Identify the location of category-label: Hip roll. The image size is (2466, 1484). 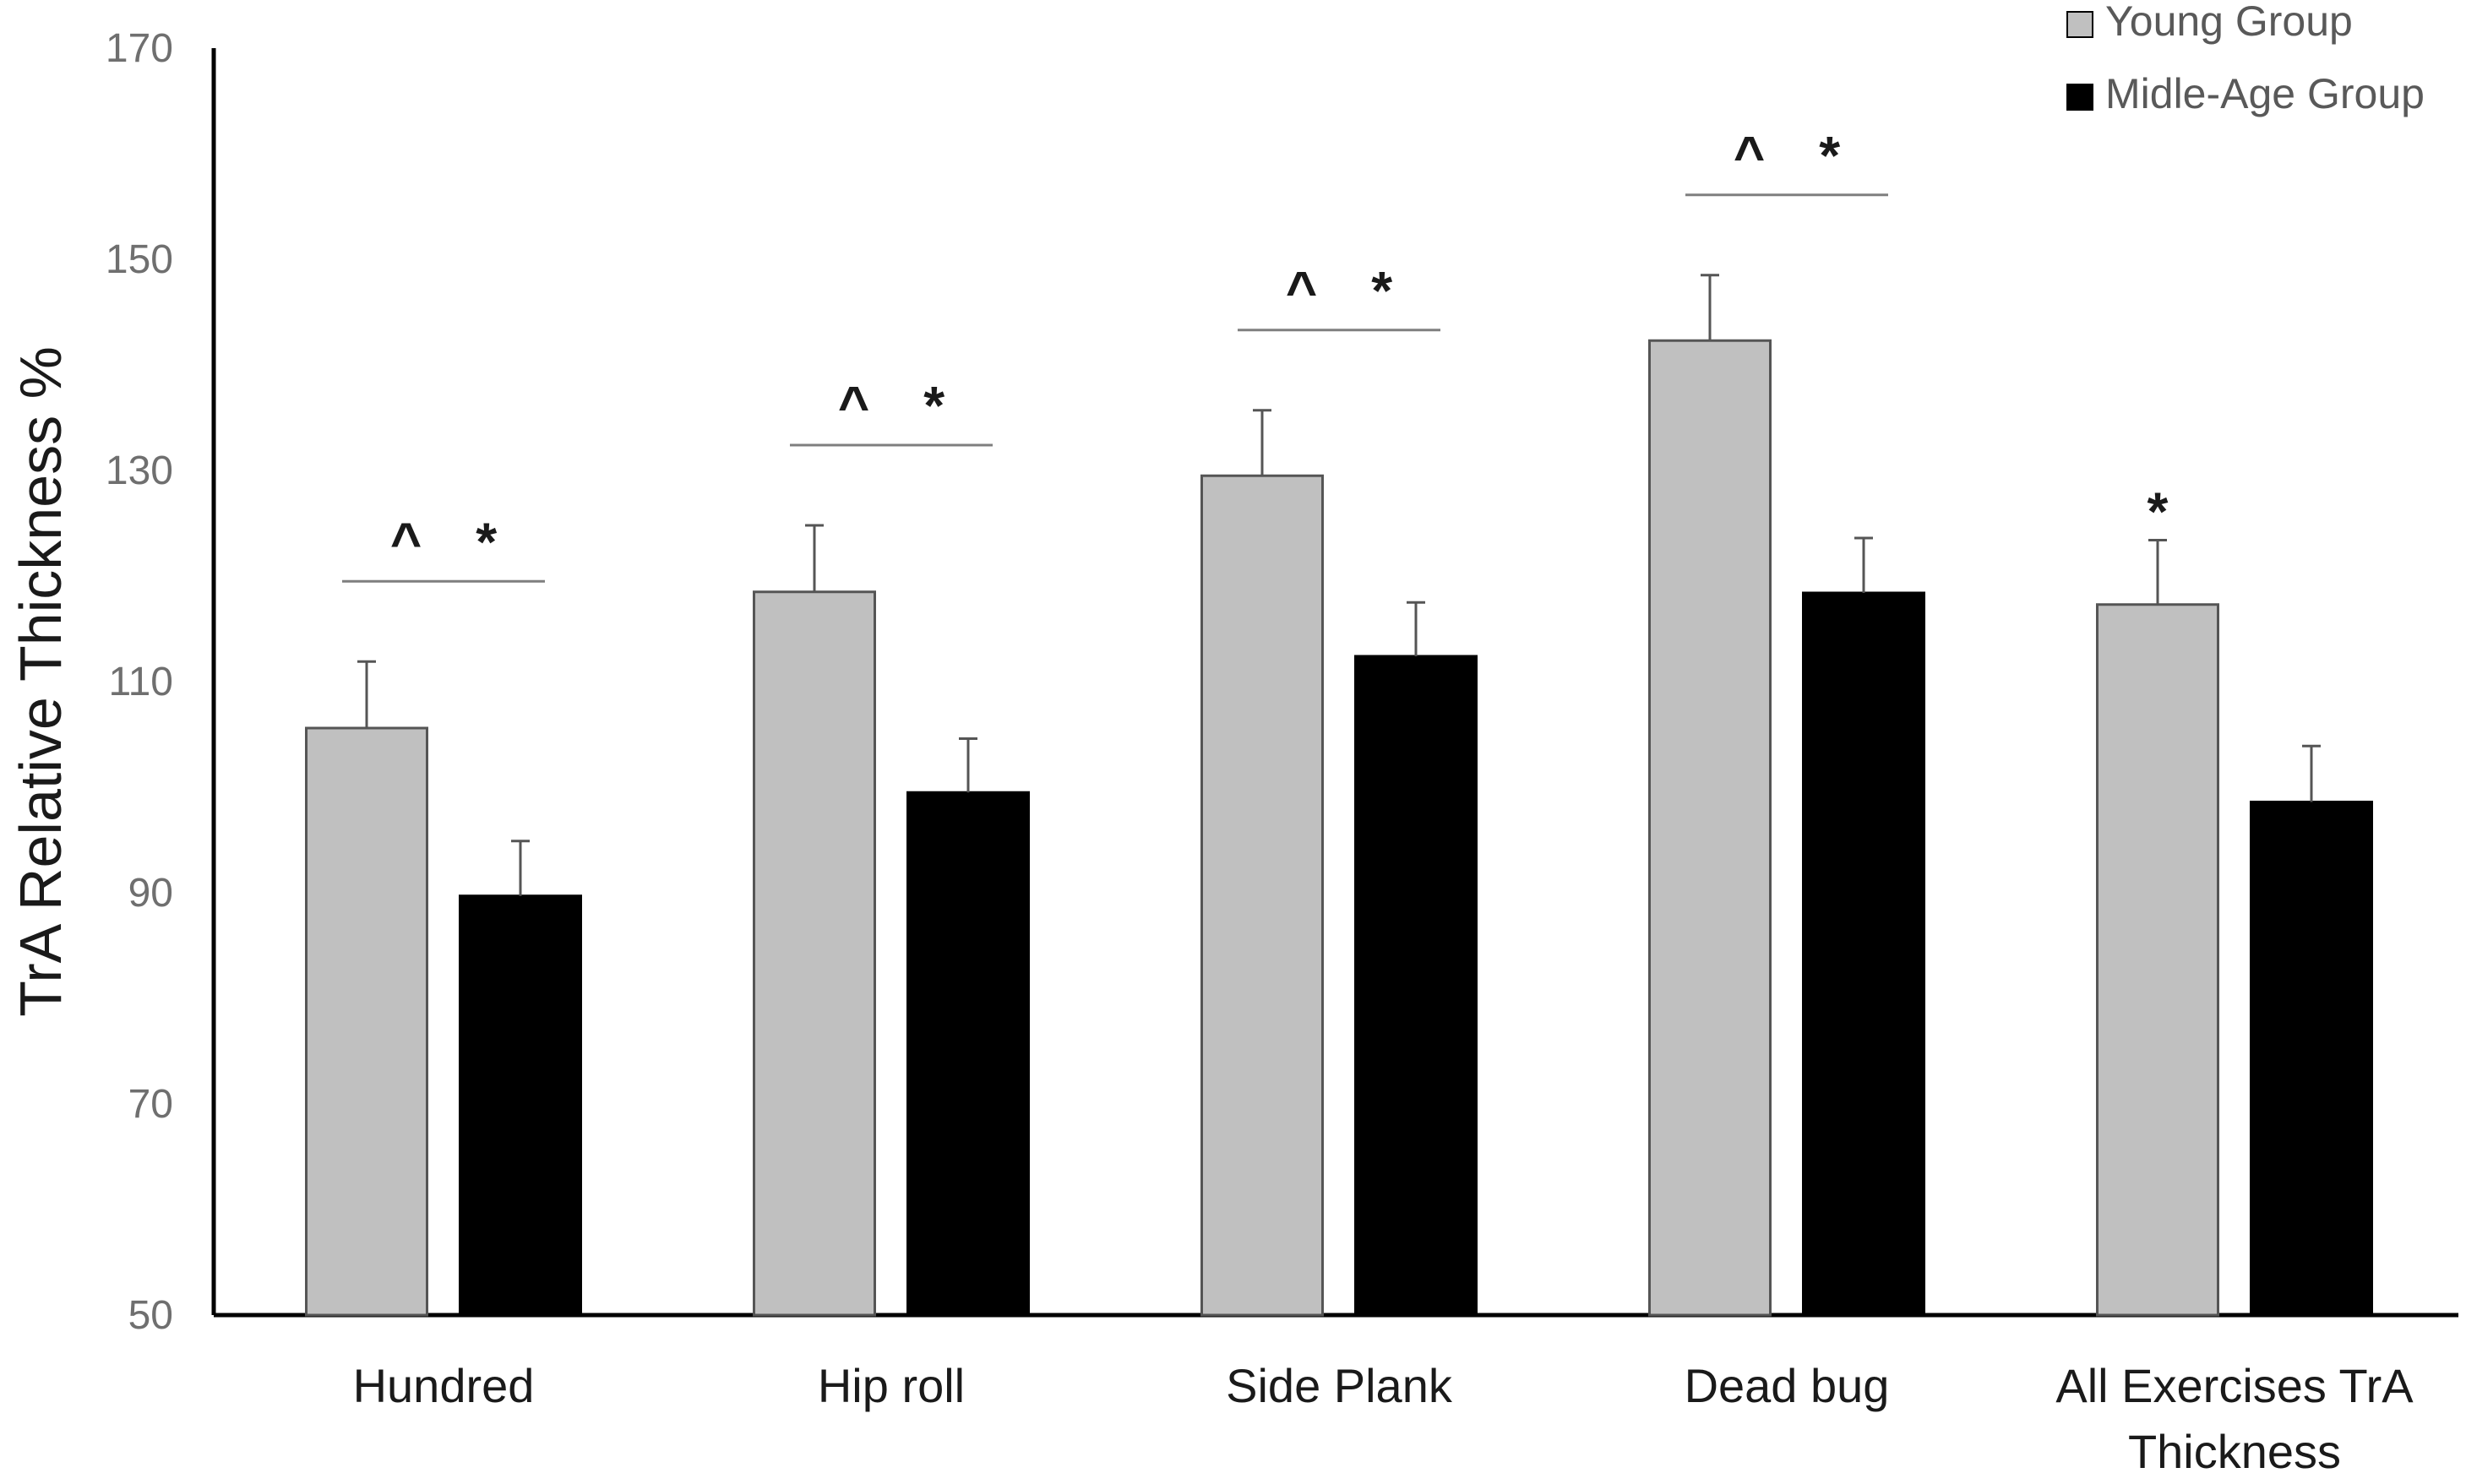
(891, 1385).